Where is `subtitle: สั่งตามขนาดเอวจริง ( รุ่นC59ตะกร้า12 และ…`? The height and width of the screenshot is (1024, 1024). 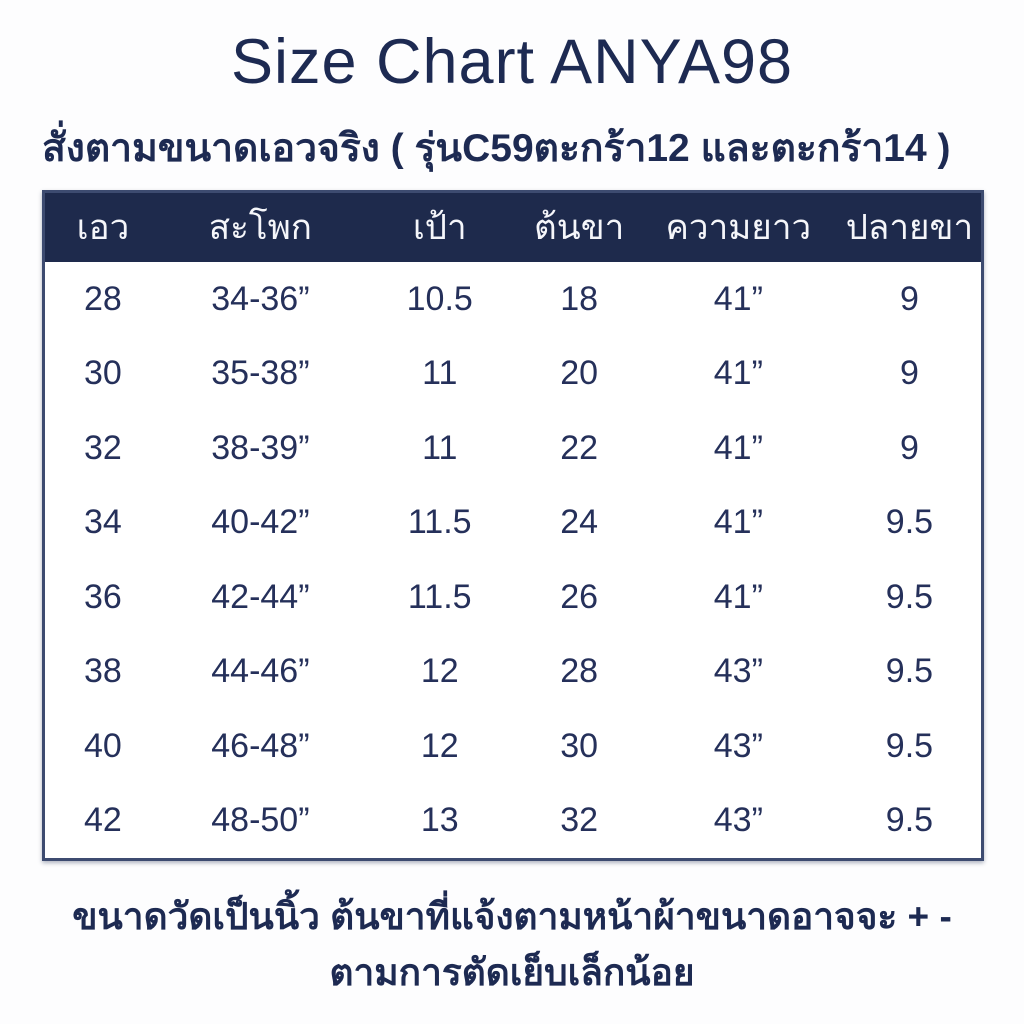
subtitle: สั่งตามขนาดเอวจริง ( รุ่นC59ตะกร้า12 และ… is located at coordinates (496, 149).